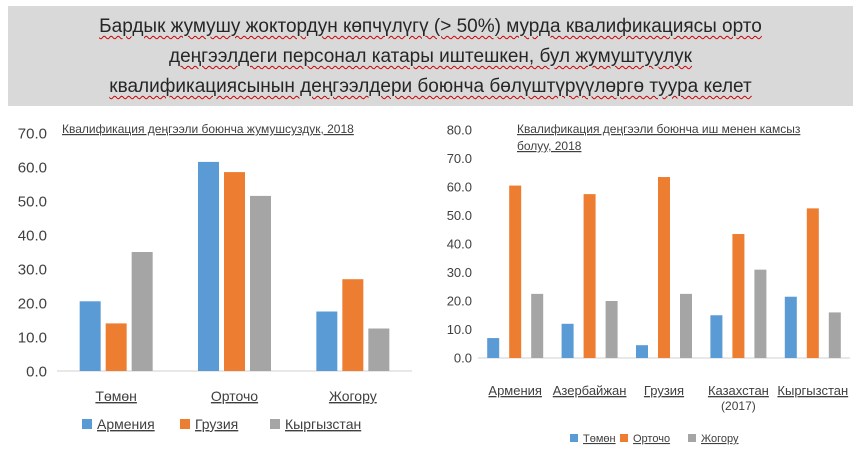 The width and height of the screenshot is (867, 465). Describe the element at coordinates (234, 396) in the screenshot. I see `x-category-label: Орточо` at that location.